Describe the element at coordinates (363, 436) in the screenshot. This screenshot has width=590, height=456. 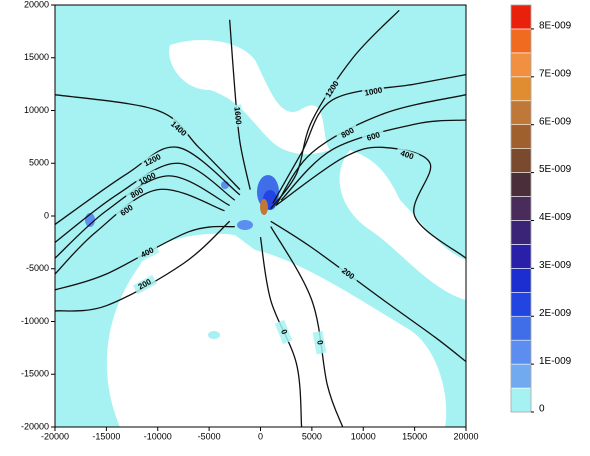
I see `x-tick-label: 10000` at that location.